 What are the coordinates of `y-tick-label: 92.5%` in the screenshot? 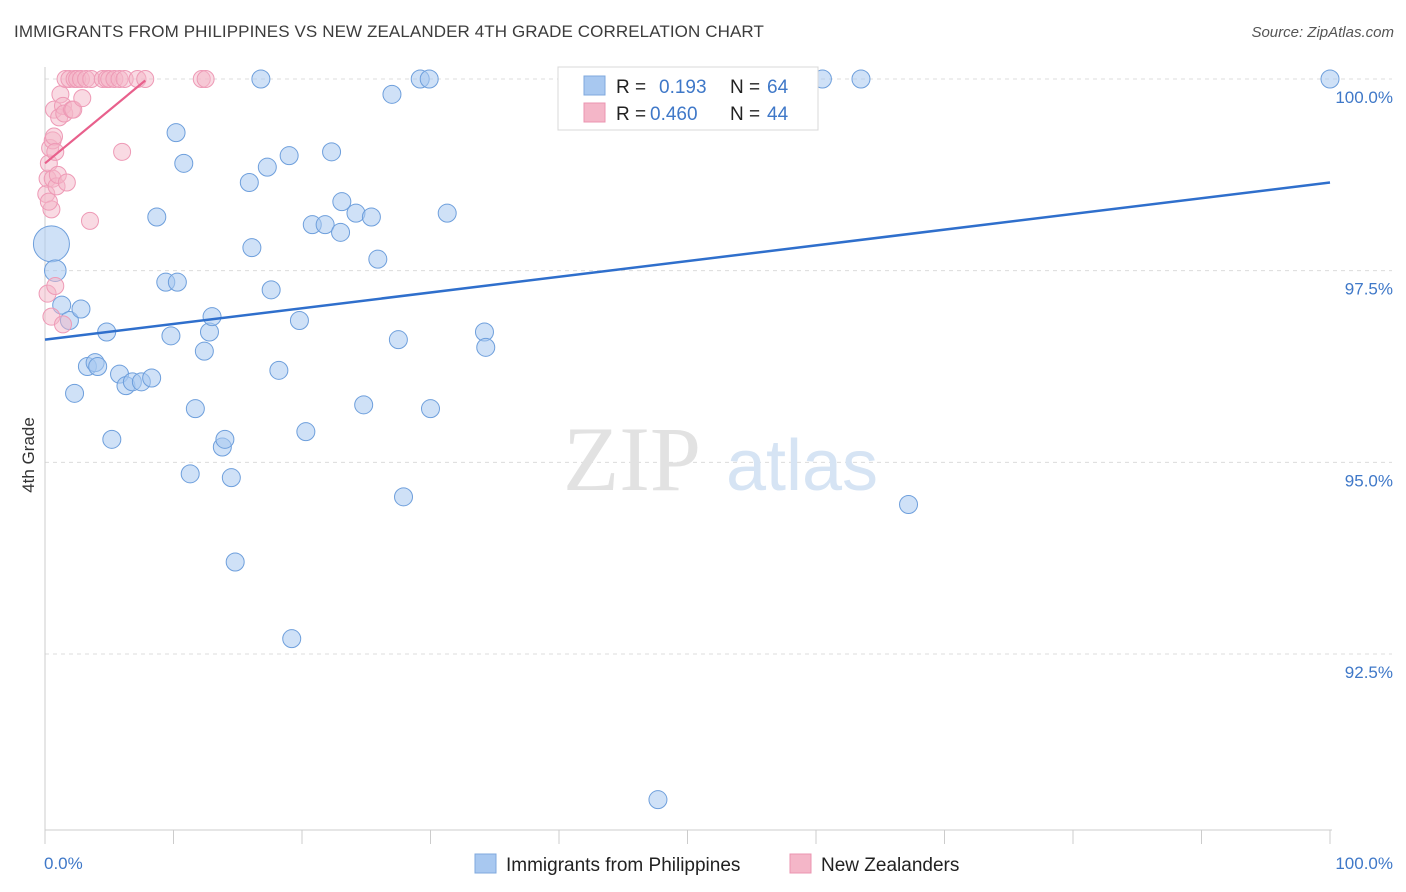 It's located at (1369, 672).